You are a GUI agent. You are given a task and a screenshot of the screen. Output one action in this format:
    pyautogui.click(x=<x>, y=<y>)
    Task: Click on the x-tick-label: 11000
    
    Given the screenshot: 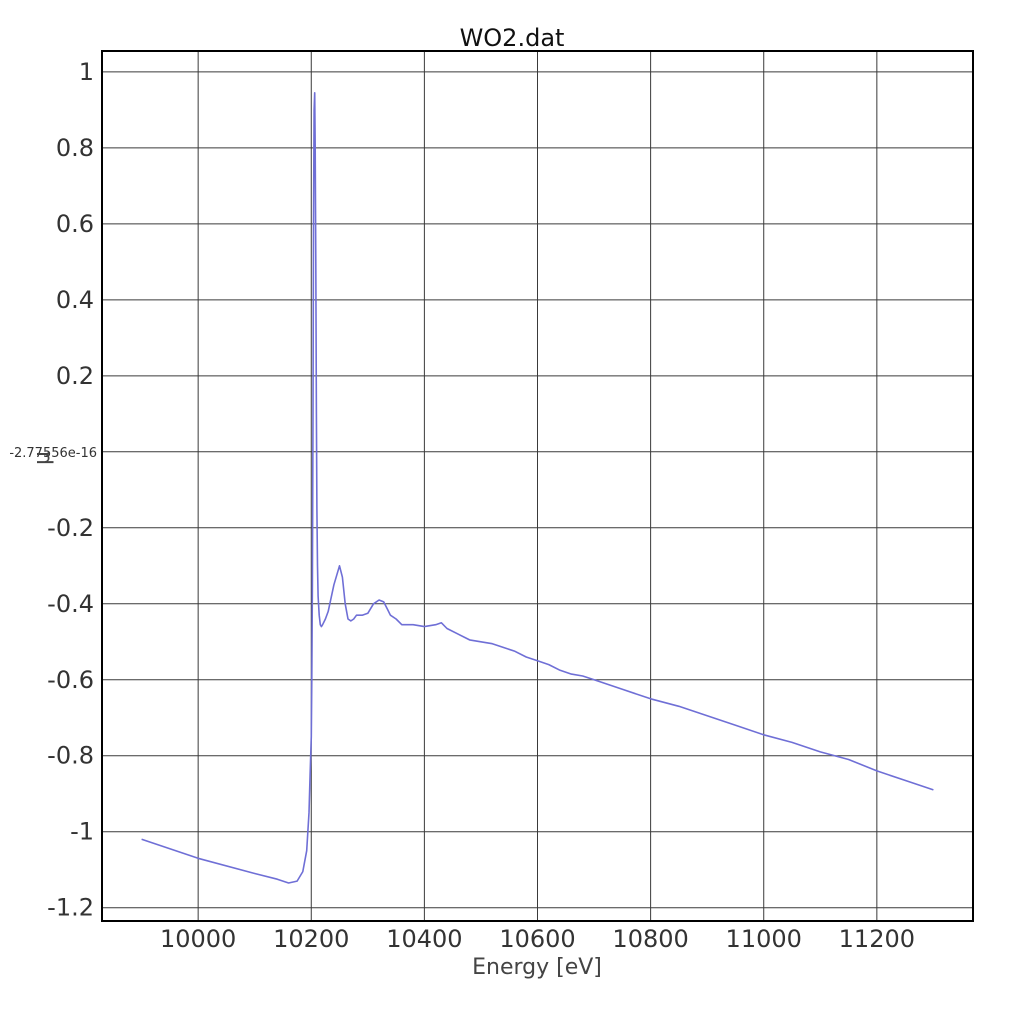 What is the action you would take?
    pyautogui.click(x=764, y=939)
    